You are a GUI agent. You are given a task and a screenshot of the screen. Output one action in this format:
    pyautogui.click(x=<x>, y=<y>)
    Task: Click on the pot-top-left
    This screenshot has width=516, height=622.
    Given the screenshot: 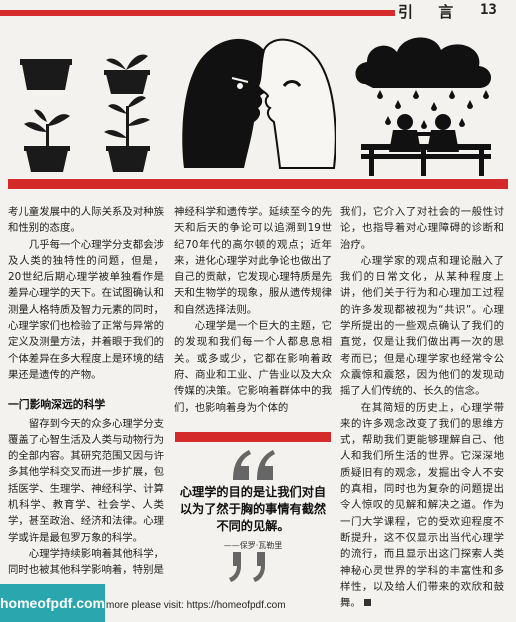 What is the action you would take?
    pyautogui.click(x=46, y=74)
    